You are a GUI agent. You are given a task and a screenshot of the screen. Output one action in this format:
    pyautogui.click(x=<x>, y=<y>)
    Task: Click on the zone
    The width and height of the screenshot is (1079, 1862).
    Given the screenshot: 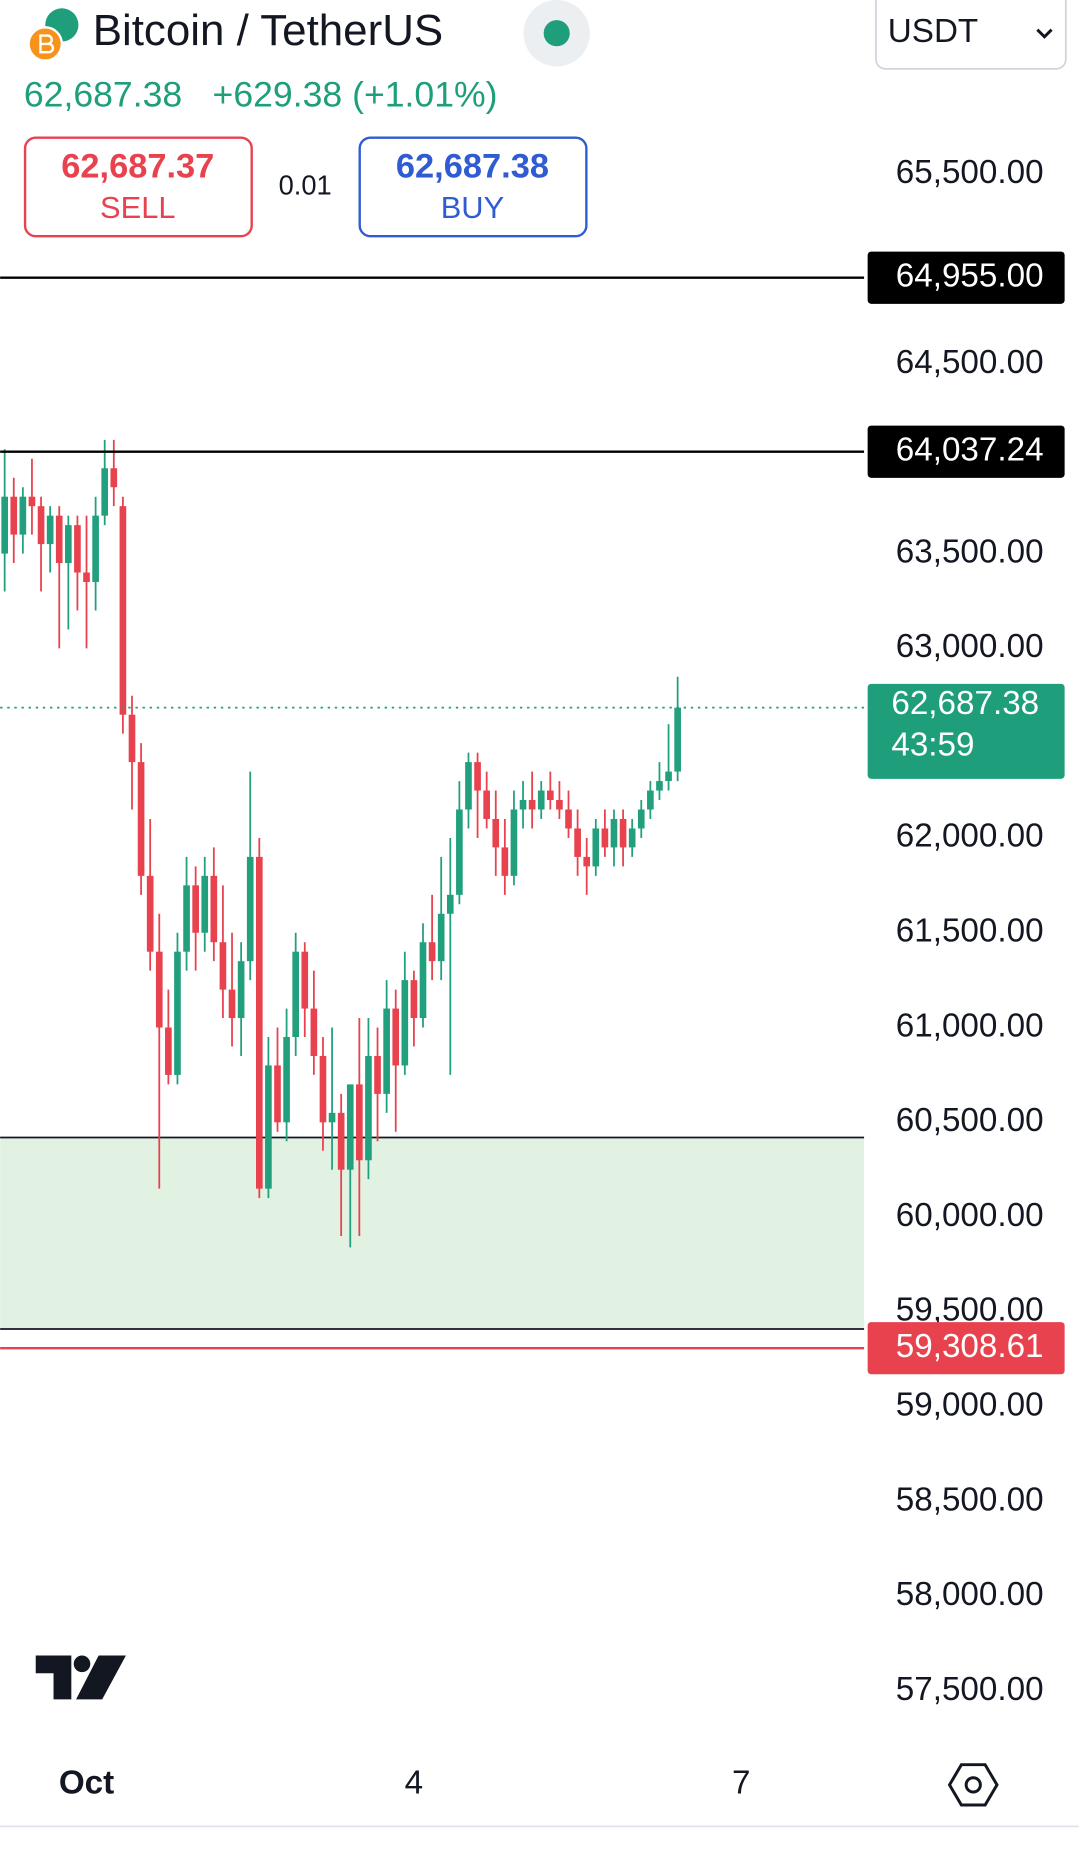 What is the action you would take?
    pyautogui.click(x=432, y=1233)
    